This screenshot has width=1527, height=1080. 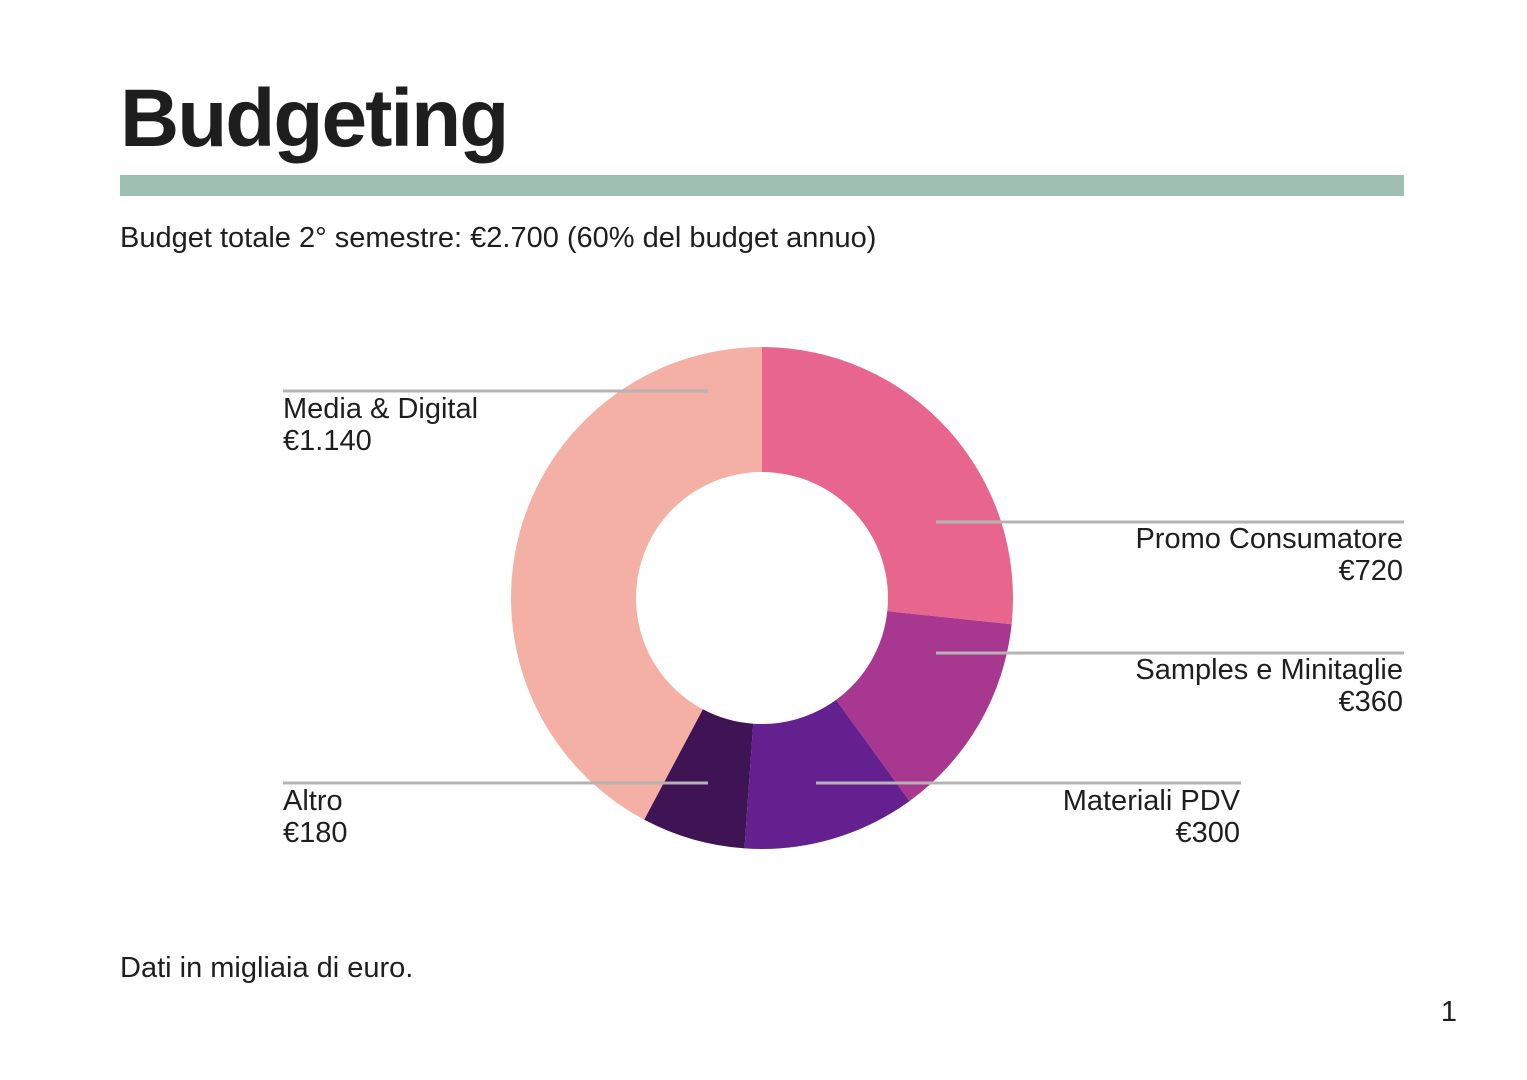 What do you see at coordinates (699, 779) in the screenshot?
I see `slice-altro` at bounding box center [699, 779].